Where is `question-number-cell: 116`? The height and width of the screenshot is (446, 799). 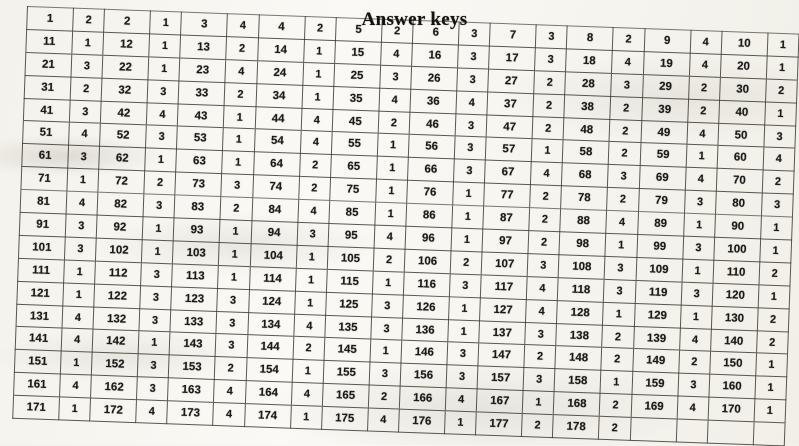
question-number-cell: 116 is located at coordinates (427, 284).